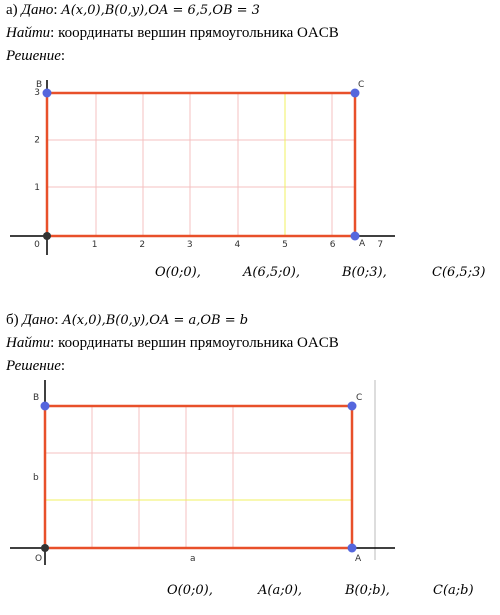  Describe the element at coordinates (367, 590) in the screenshot. I see `answer: B(0;b),` at that location.